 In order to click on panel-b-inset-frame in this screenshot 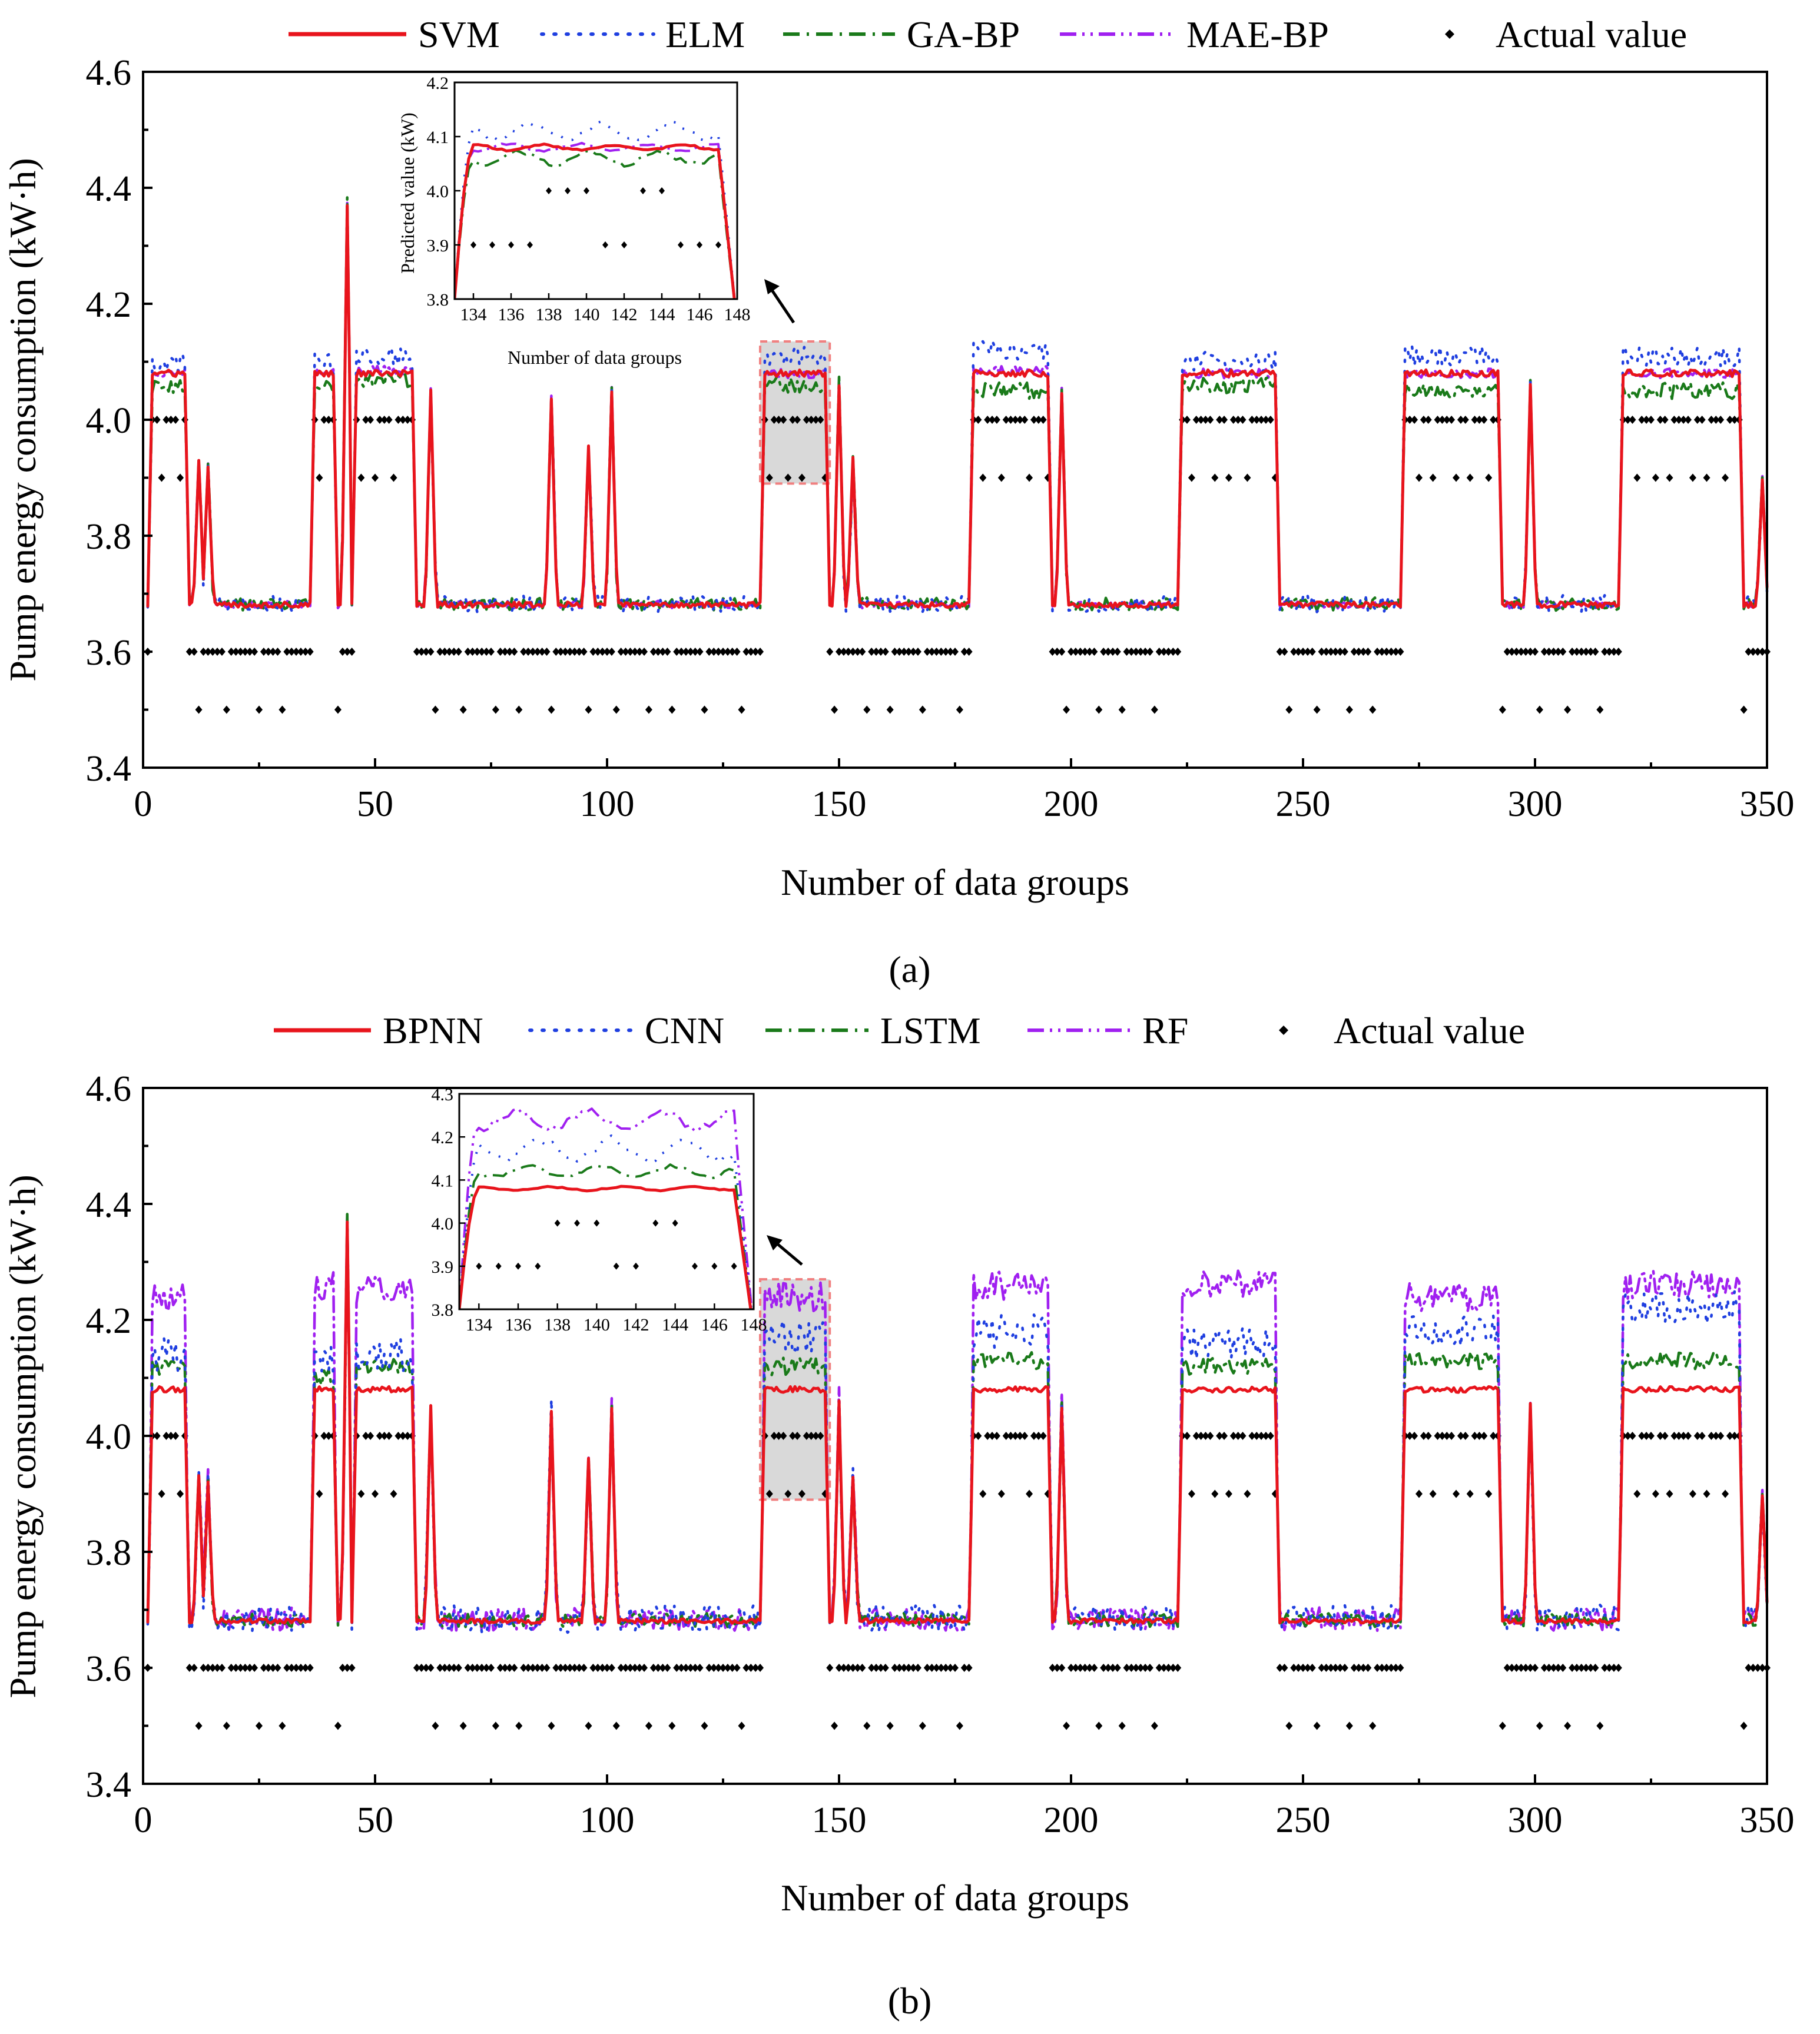, I will do `click(606, 1201)`.